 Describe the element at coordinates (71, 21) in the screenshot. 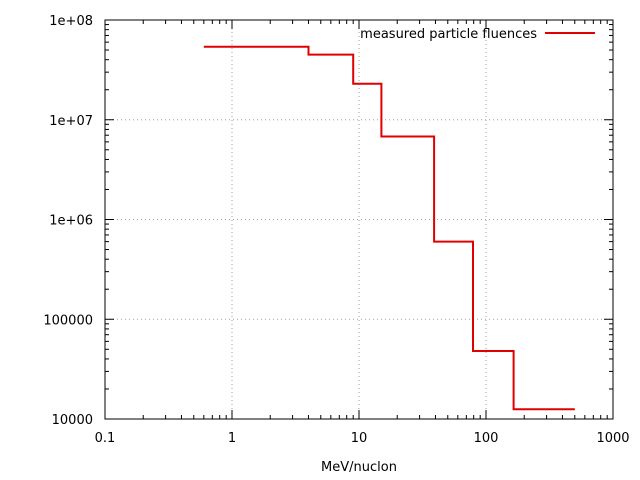

I see `y-tick-label: 1e+08` at that location.